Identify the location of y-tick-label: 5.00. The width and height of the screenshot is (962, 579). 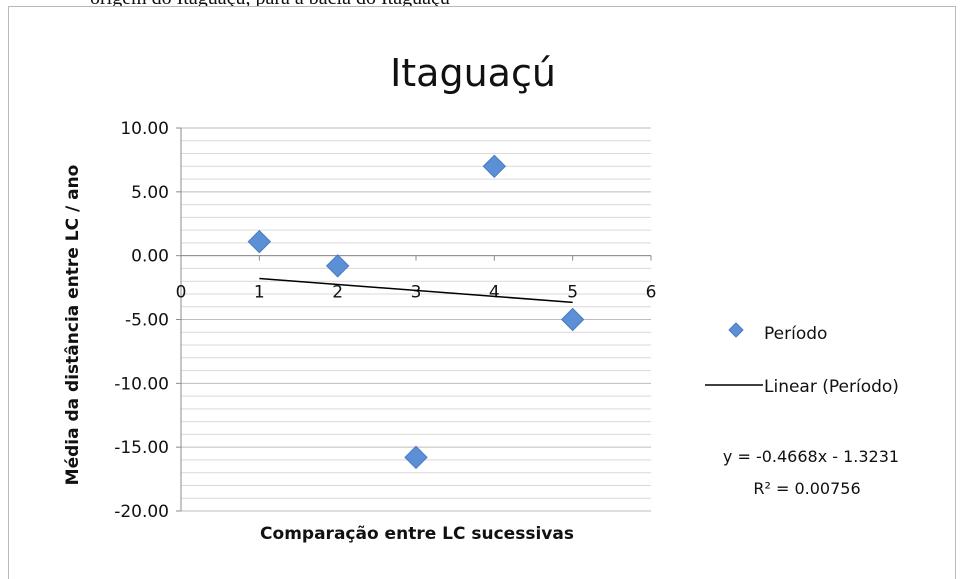
(150, 193).